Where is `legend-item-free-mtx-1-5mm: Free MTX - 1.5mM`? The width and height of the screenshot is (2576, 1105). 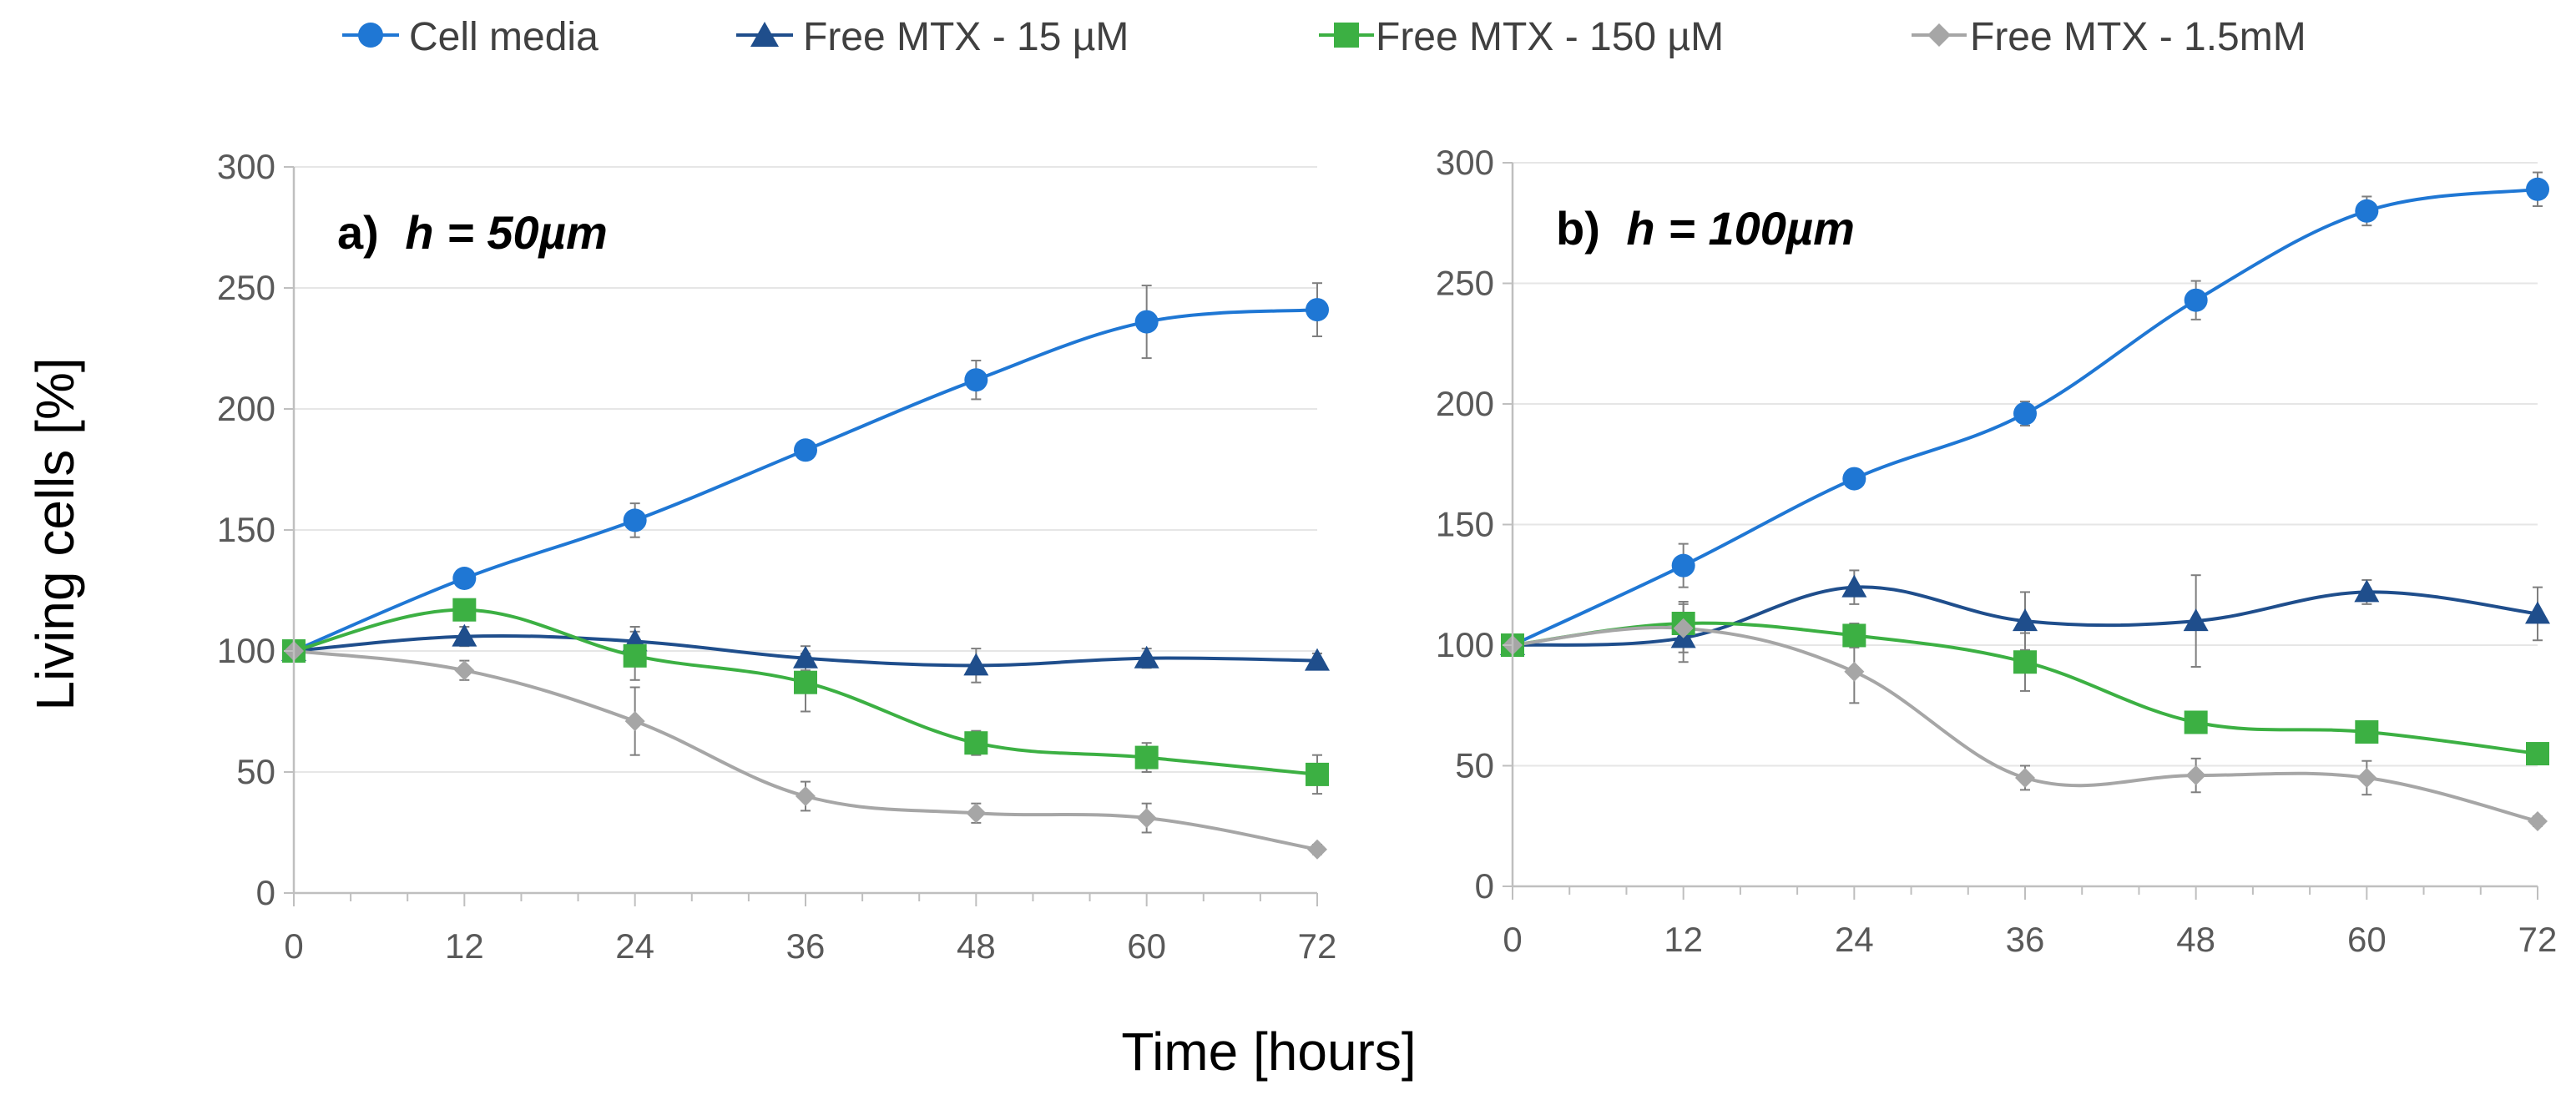
legend-item-free-mtx-1-5mm: Free MTX - 1.5mM is located at coordinates (2109, 37).